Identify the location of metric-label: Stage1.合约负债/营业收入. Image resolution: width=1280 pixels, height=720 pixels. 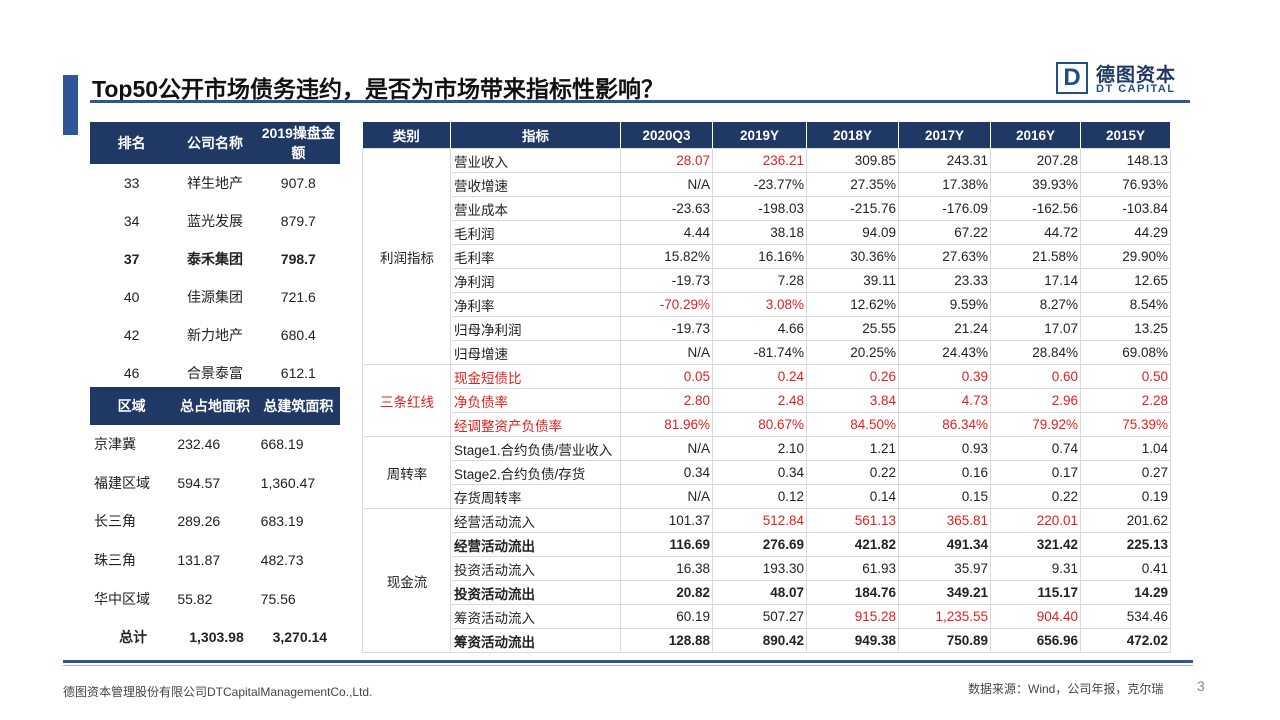
(535, 448).